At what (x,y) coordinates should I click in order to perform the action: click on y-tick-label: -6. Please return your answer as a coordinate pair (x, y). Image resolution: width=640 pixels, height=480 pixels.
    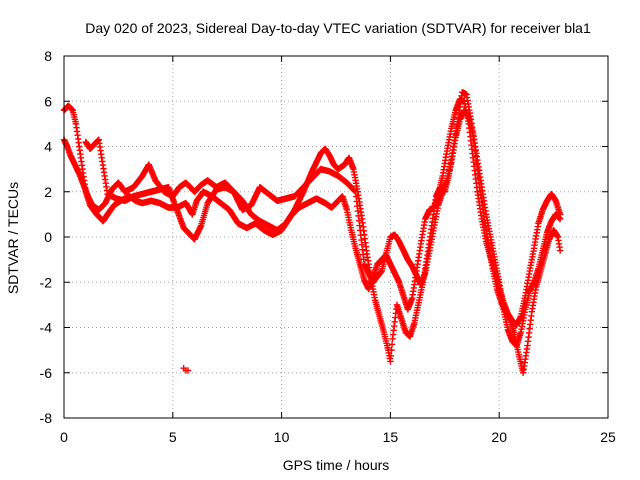
    Looking at the image, I should click on (46, 373).